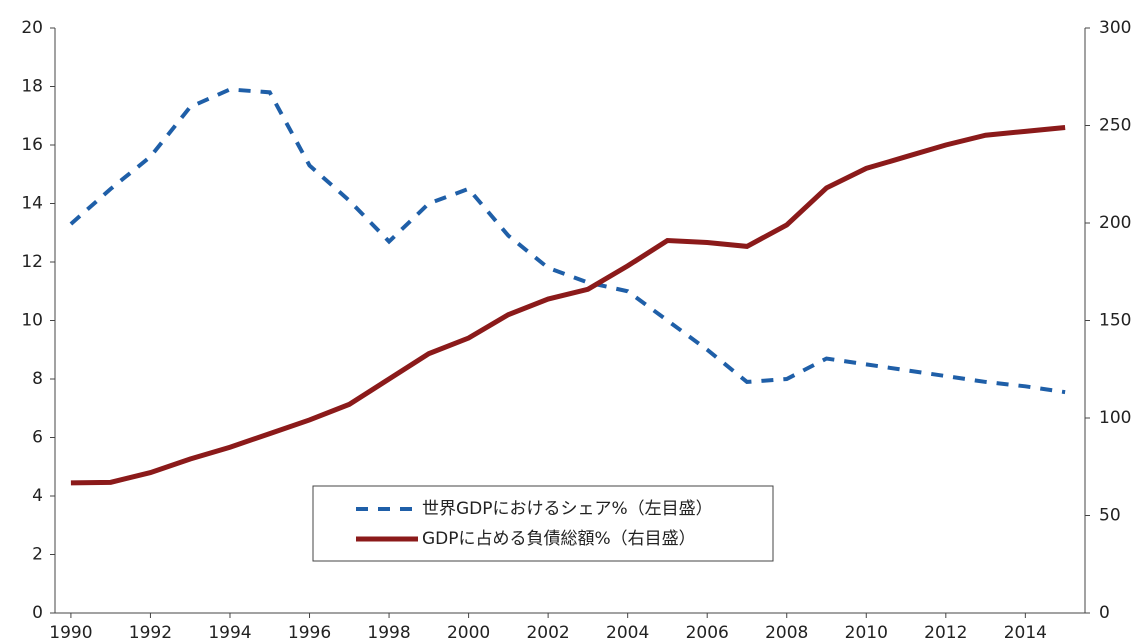 The height and width of the screenshot is (644, 1139). I want to click on y-tick-label: 8, so click(37, 379).